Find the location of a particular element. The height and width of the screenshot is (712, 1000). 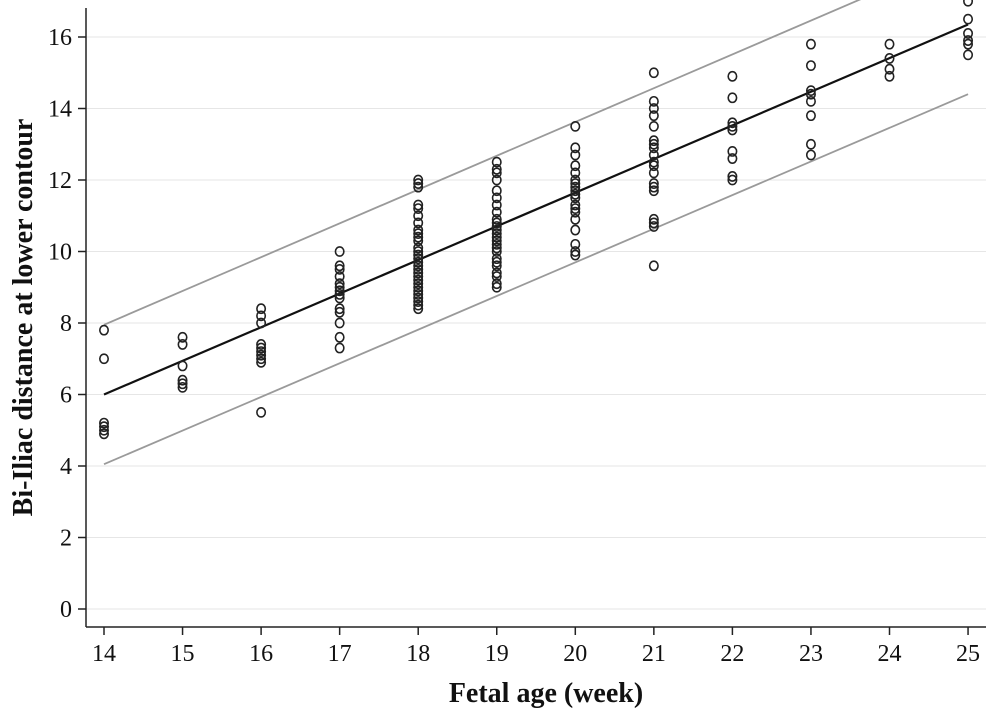

y-tick-label: 2 is located at coordinates (66, 539).